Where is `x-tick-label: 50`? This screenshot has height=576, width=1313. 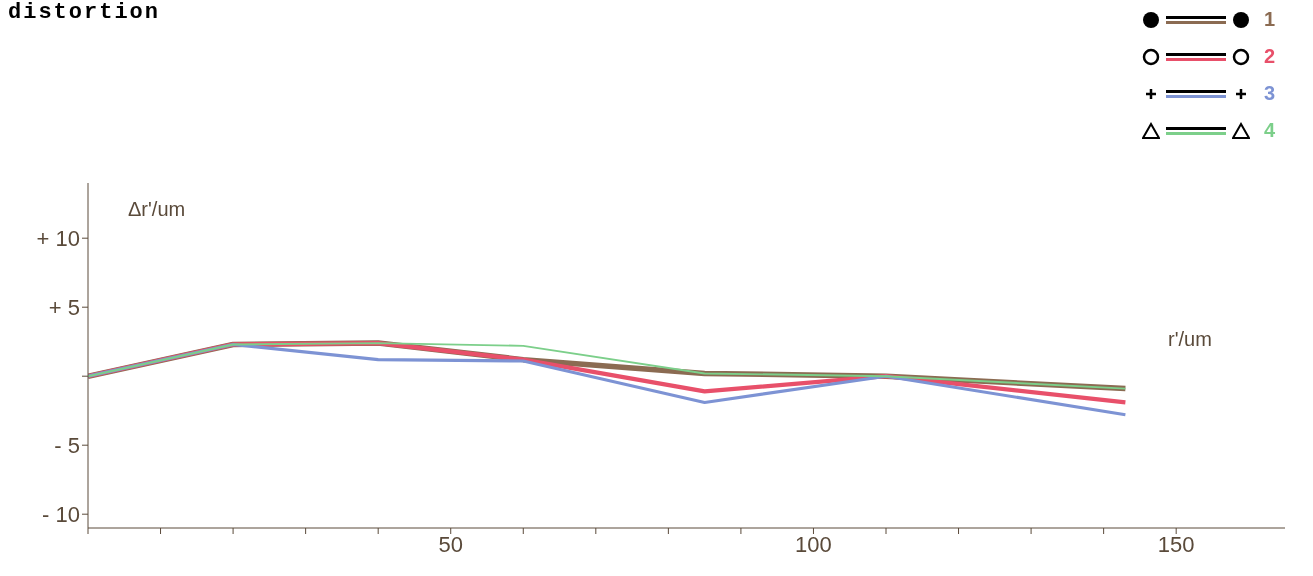 x-tick-label: 50 is located at coordinates (450, 544).